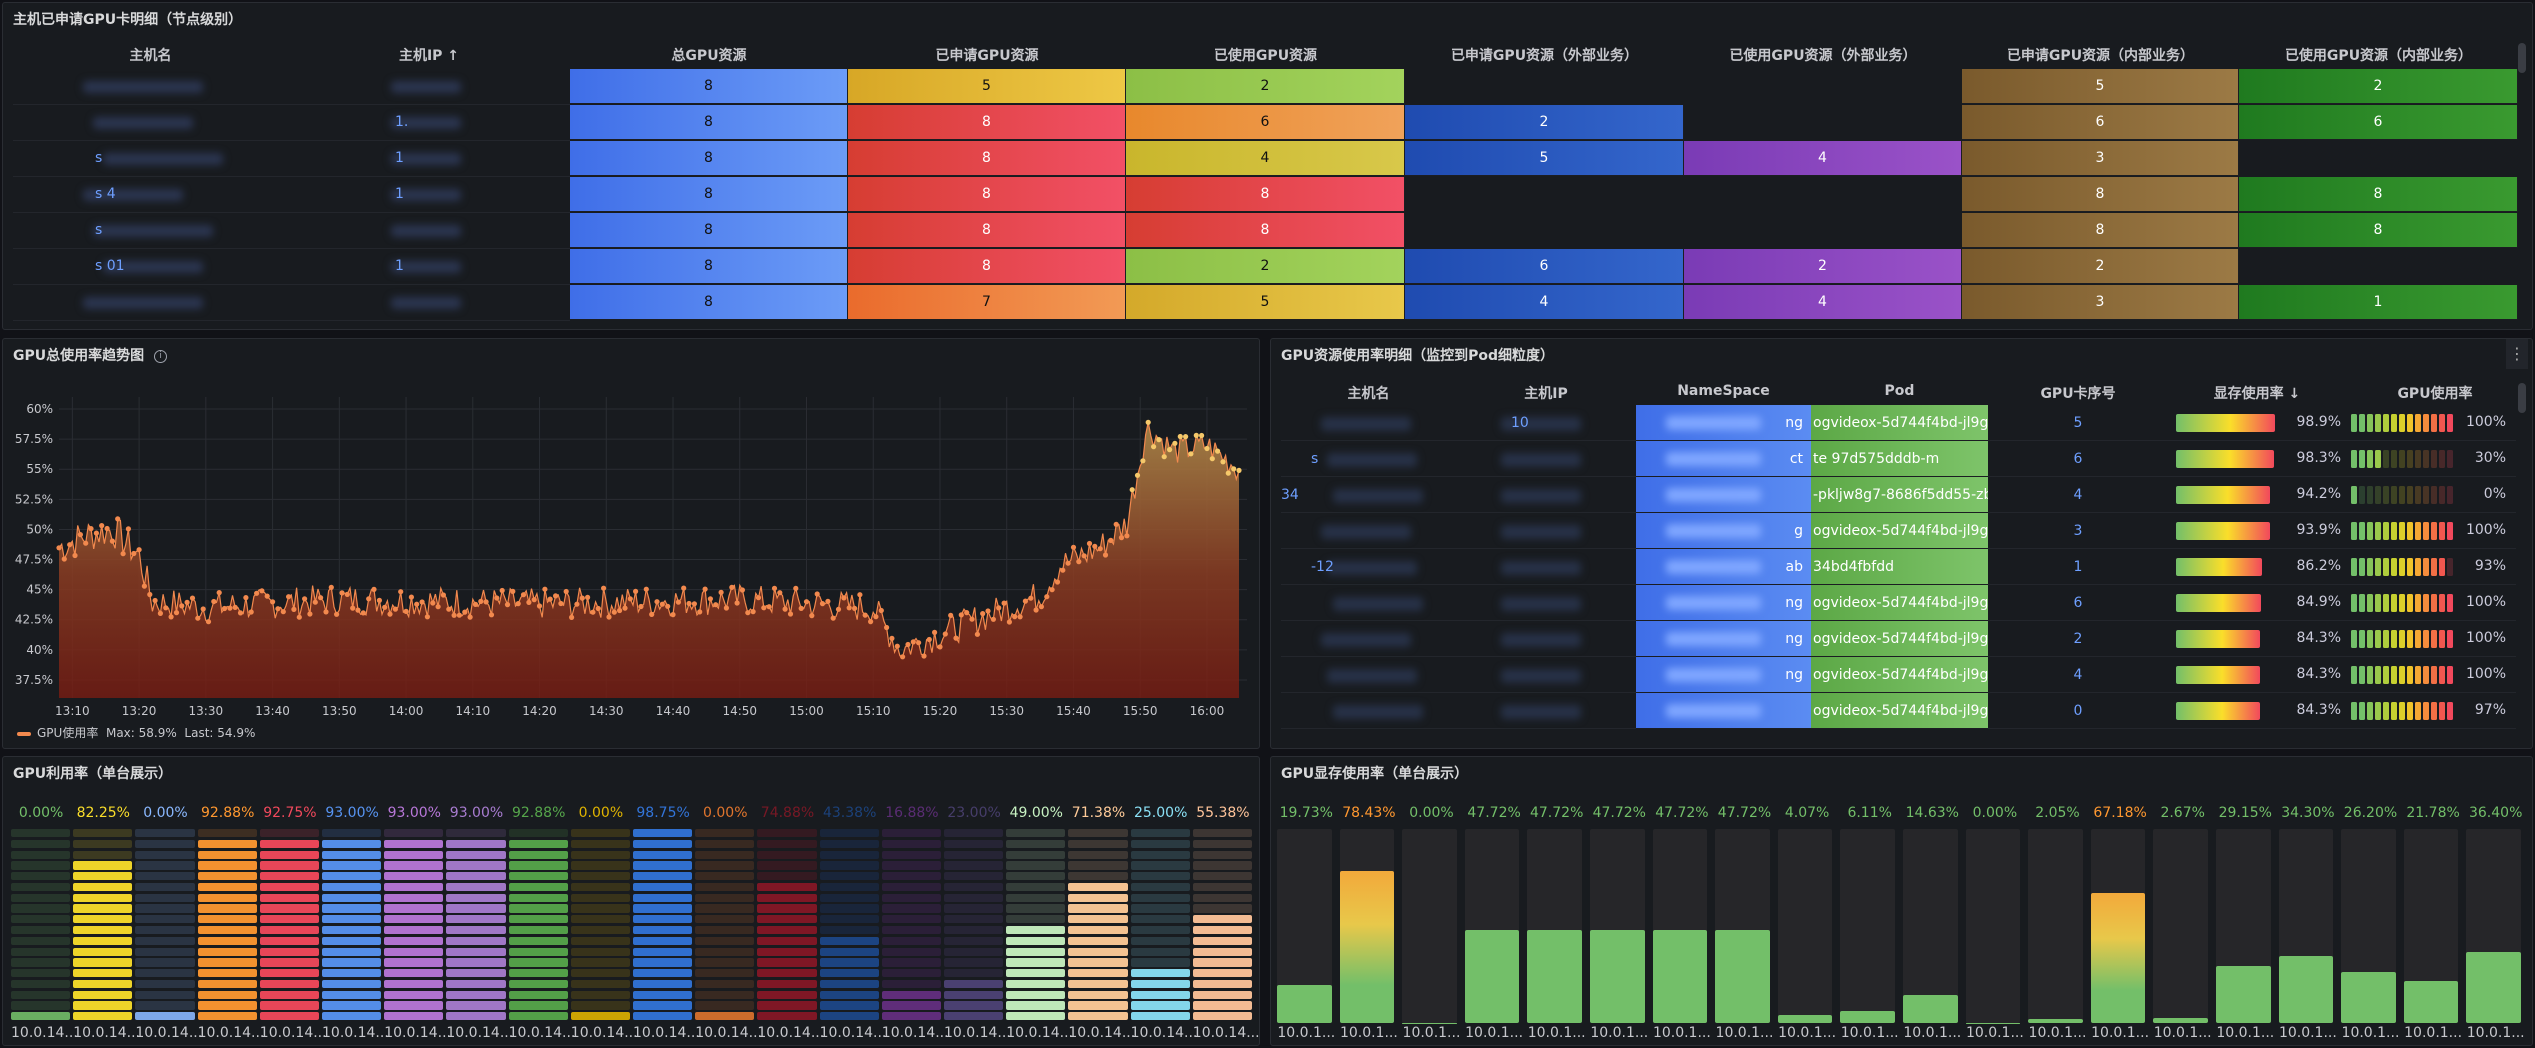  What do you see at coordinates (1723, 391) in the screenshot?
I see `column-header: NameSpace` at bounding box center [1723, 391].